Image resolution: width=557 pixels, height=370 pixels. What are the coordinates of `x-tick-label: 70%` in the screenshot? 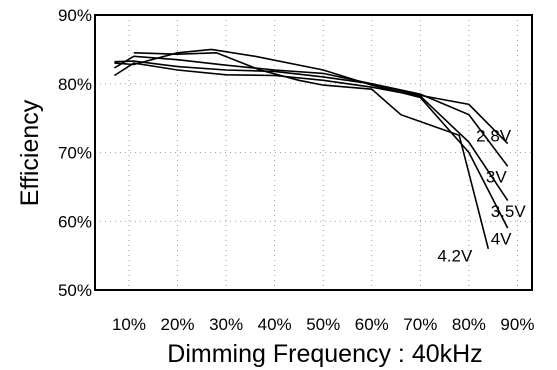 It's located at (420, 324).